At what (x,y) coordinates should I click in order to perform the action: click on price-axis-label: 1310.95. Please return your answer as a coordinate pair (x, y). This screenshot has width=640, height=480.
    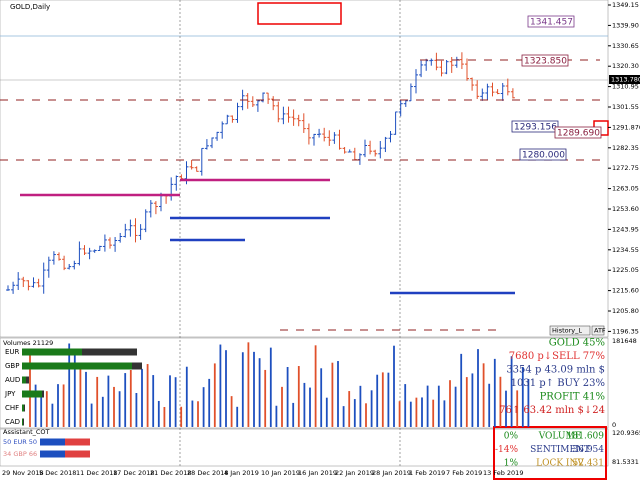
    Looking at the image, I should click on (625, 87).